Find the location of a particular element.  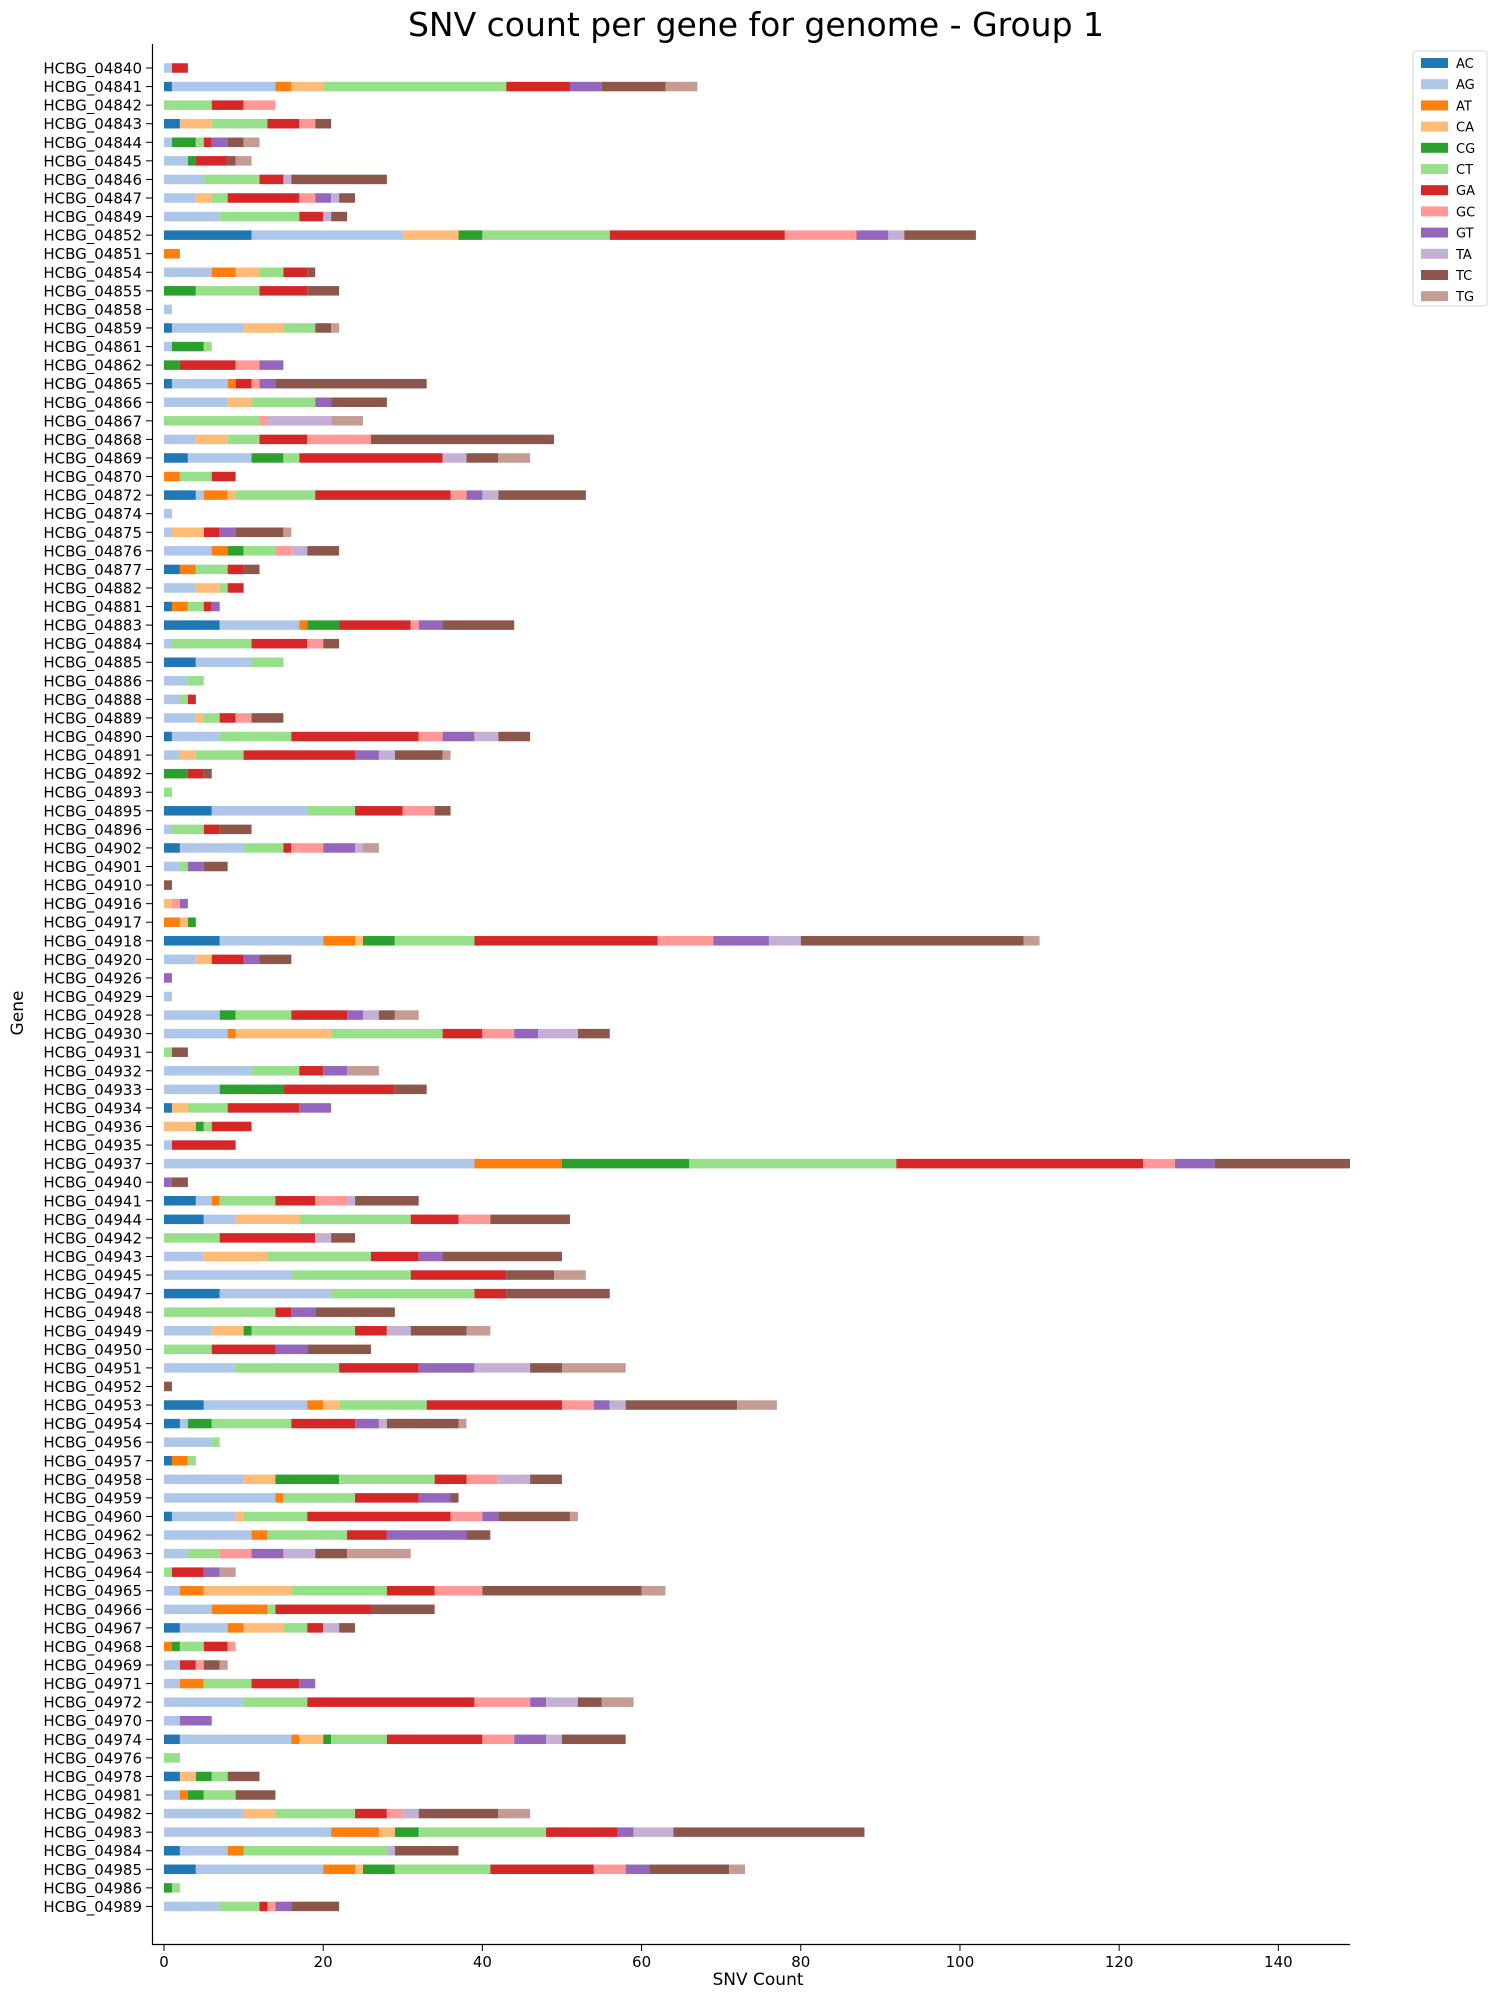

gene-label: HCBG_04872 is located at coordinates (92, 496).